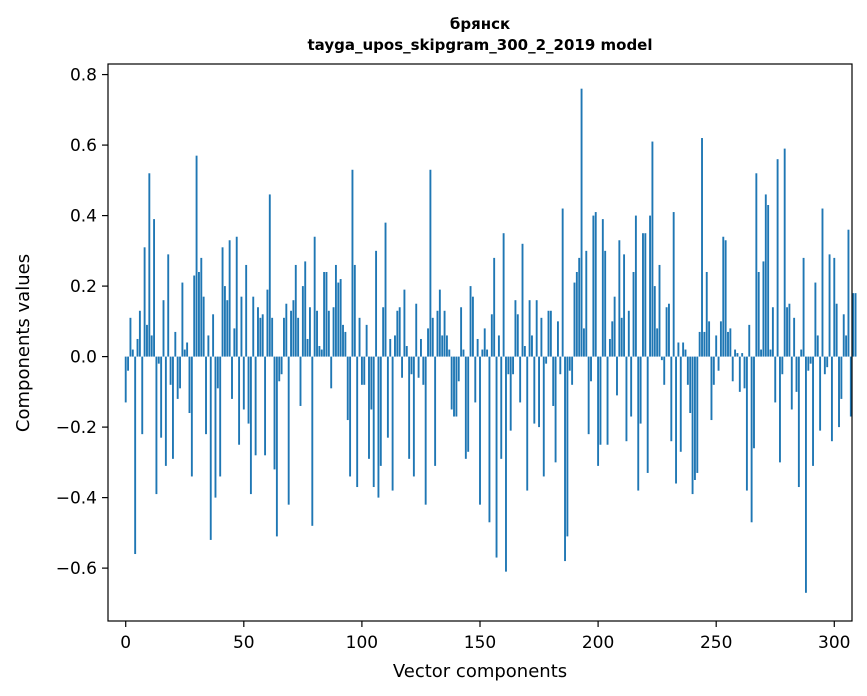 The image size is (867, 696). I want to click on y-tick-label: 0.2, so click(83, 287).